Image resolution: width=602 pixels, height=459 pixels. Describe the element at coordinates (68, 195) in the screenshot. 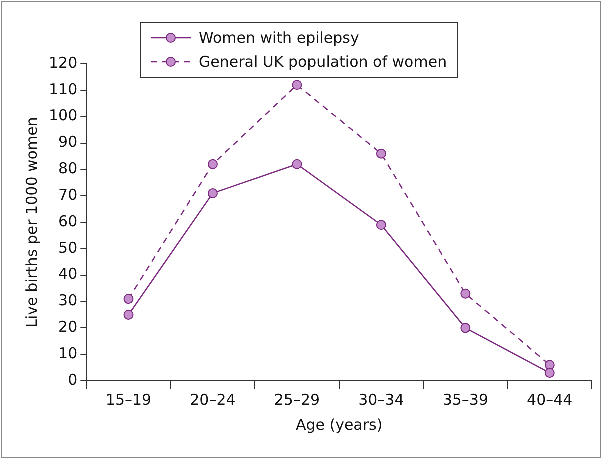

I see `y-tick-label: 70` at that location.